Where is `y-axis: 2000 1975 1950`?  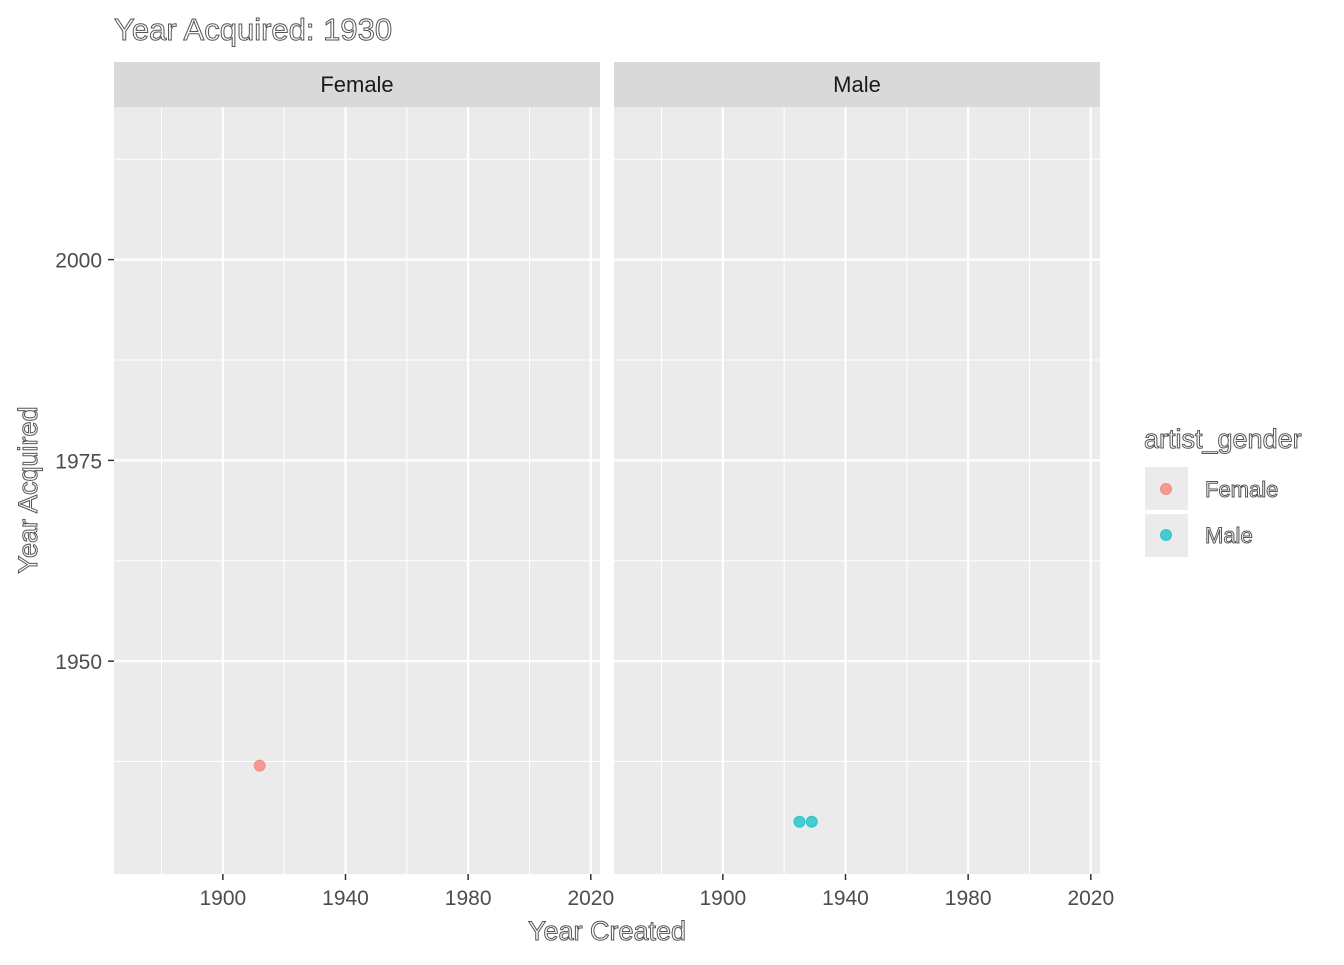 y-axis: 2000 1975 1950 is located at coordinates (84, 462).